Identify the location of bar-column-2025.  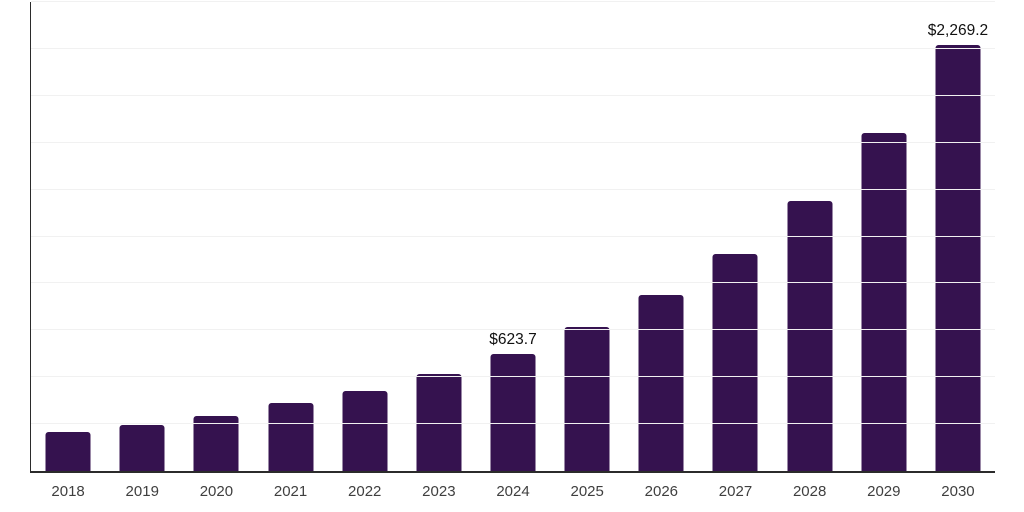
(587, 236).